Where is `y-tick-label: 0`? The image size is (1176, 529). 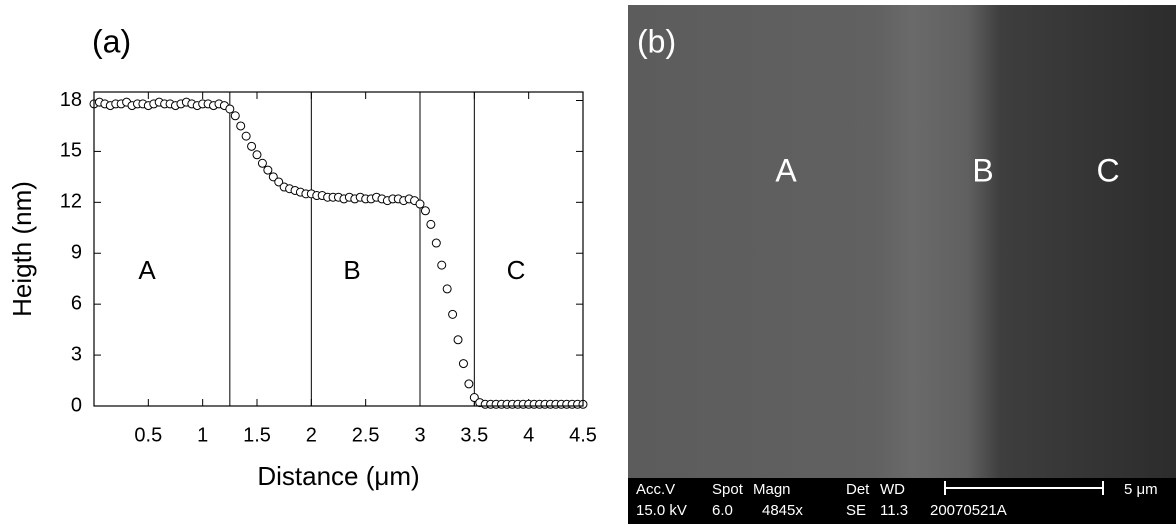
y-tick-label: 0 is located at coordinates (76, 405).